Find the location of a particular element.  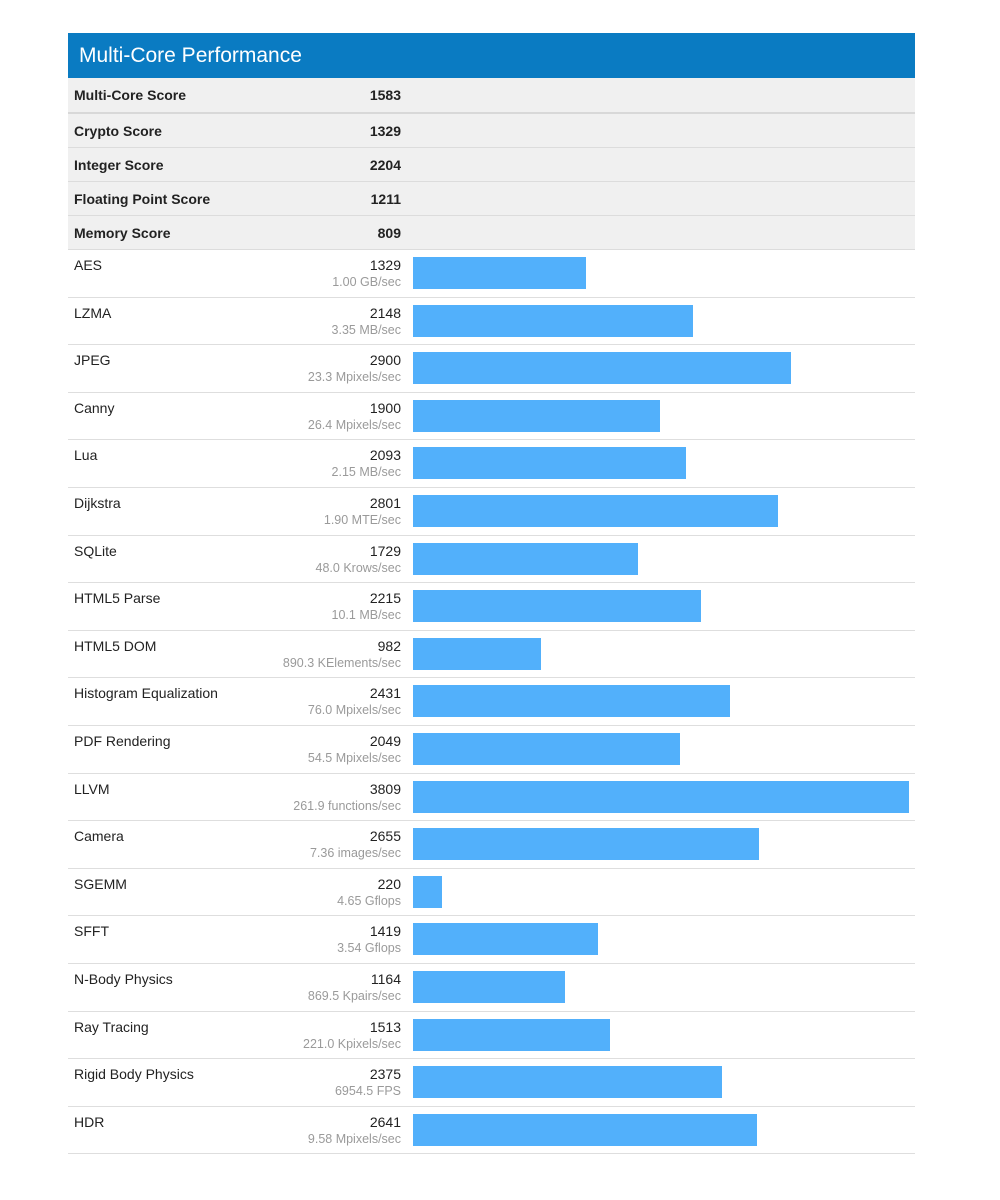

benchmark-detail: 26.4 Mpixels/sec is located at coordinates (354, 424).